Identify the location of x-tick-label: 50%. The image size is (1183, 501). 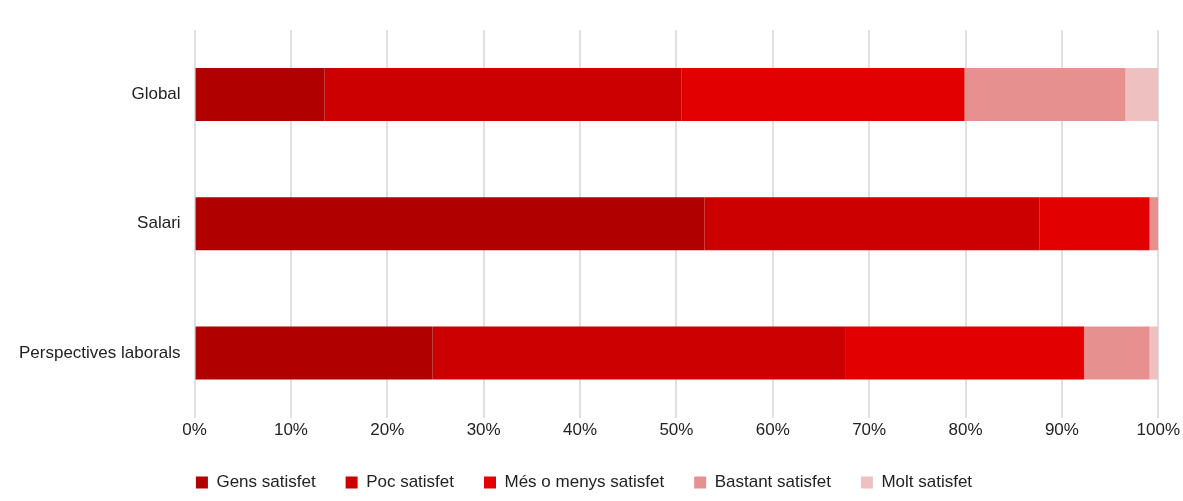
(676, 430).